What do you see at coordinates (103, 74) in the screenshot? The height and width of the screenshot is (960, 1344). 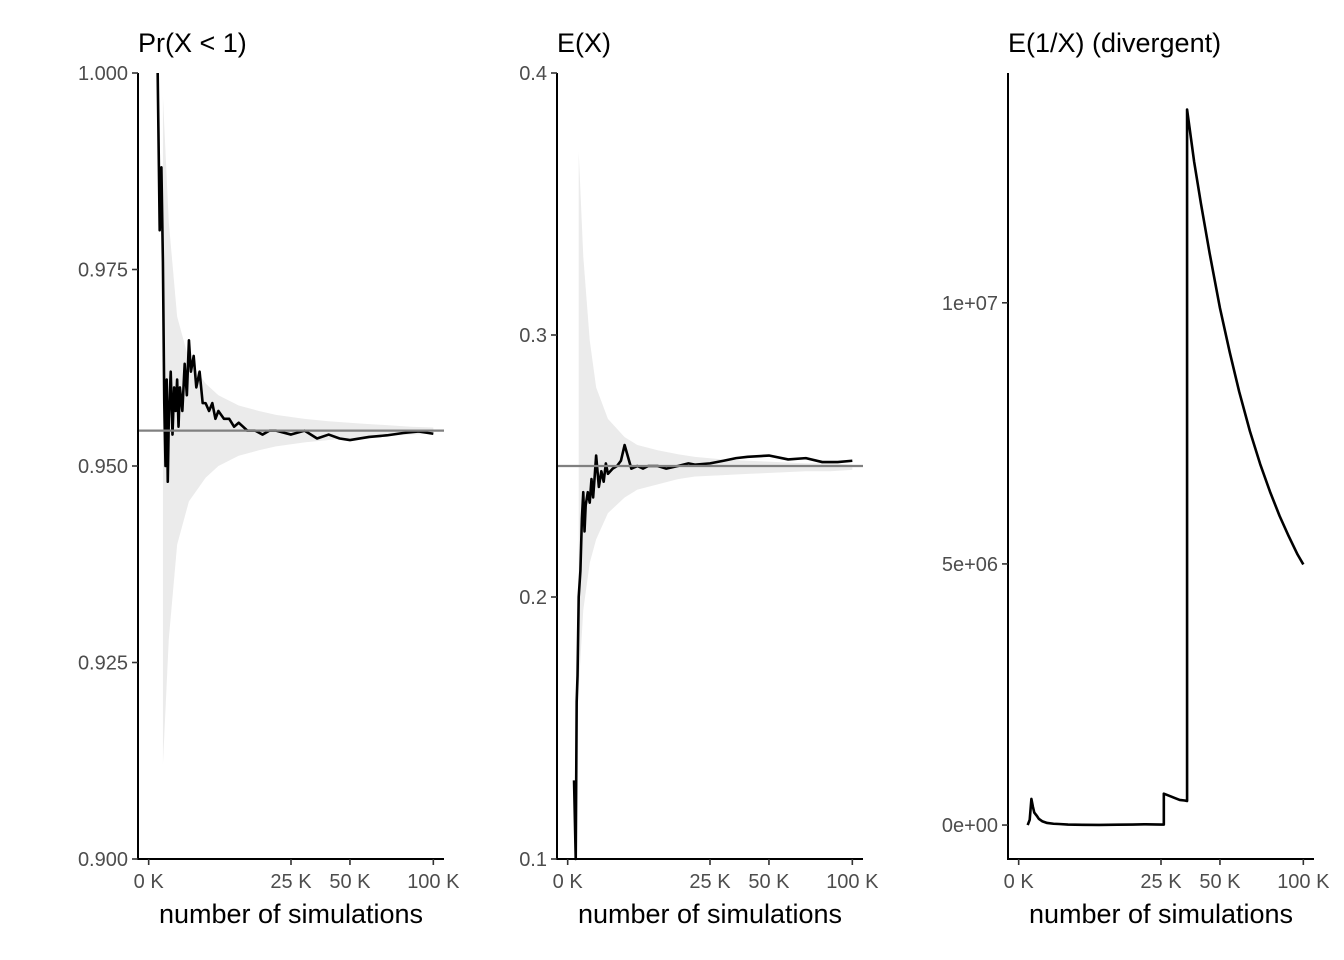 I see `y-tick-label: 1.000` at bounding box center [103, 74].